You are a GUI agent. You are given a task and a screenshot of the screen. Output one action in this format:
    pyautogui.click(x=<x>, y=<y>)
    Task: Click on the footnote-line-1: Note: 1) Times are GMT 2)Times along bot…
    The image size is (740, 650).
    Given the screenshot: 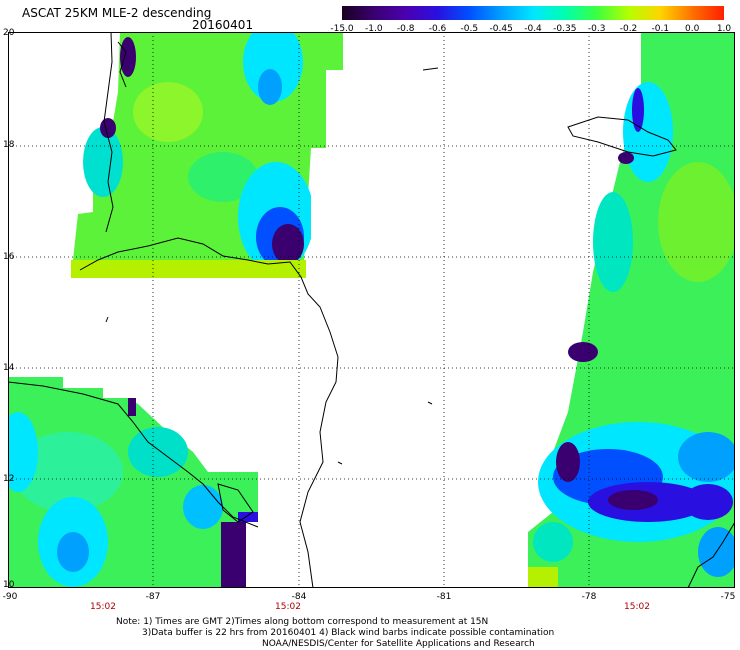 What is the action you would take?
    pyautogui.click(x=302, y=622)
    